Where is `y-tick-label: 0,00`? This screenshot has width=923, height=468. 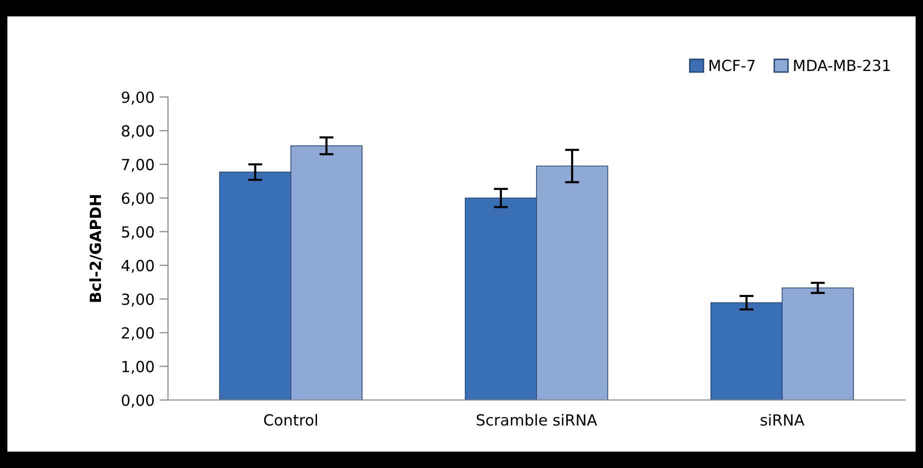
y-tick-label: 0,00 is located at coordinates (138, 401).